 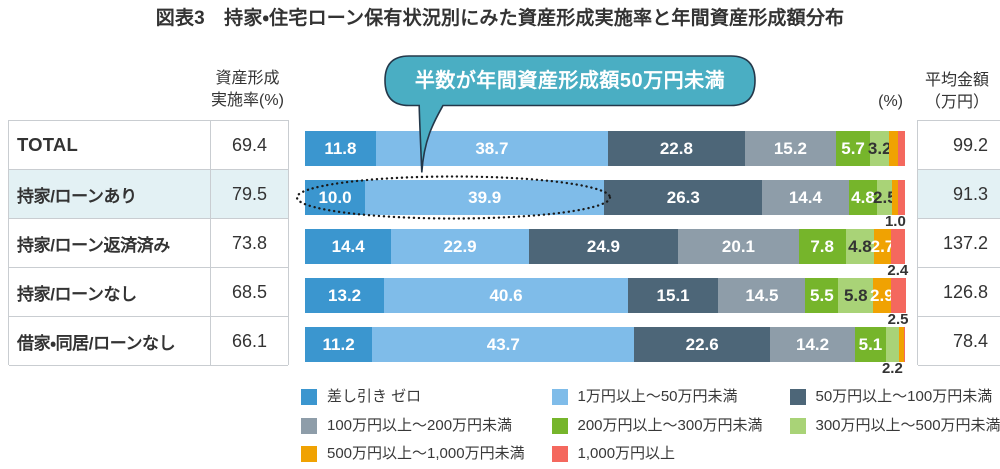 I want to click on bar-segment: 5.1, so click(x=870, y=344).